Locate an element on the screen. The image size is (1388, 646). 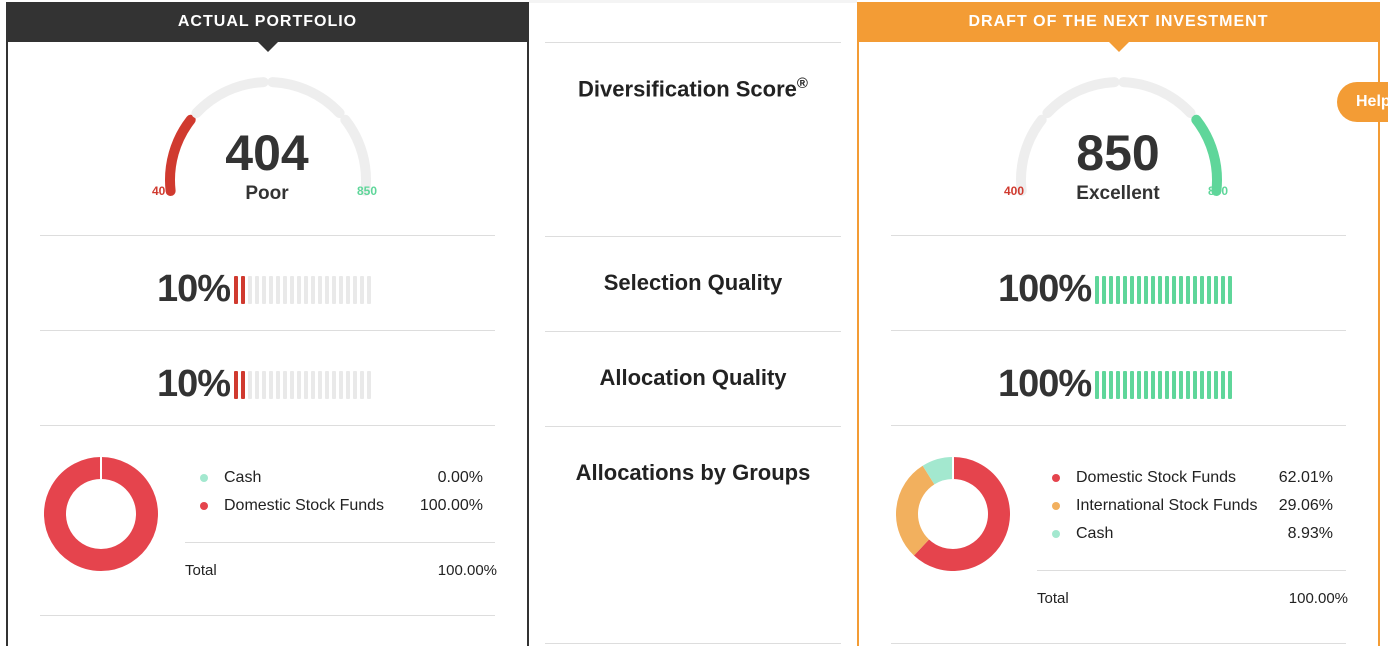
actual-portfolio-header: ACTUAL PORTFOLIO is located at coordinates (267, 27).